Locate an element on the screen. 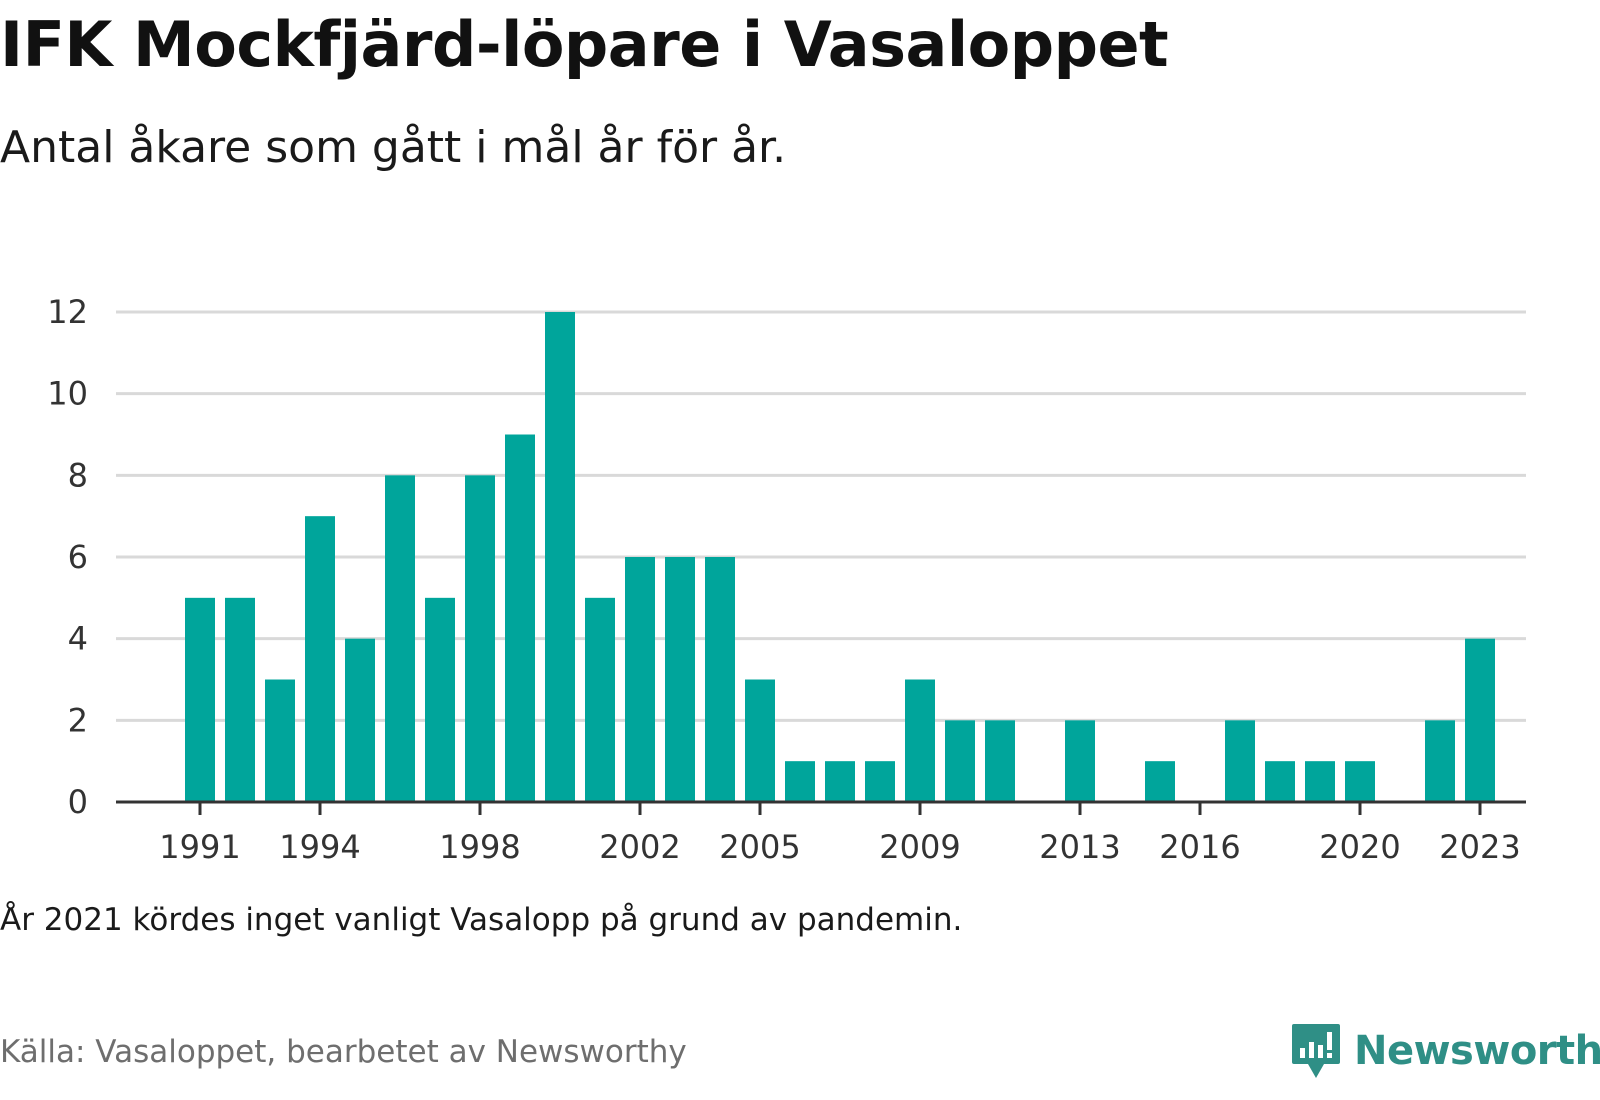 This screenshot has height=1100, width=1600. y-tick-label: 4 is located at coordinates (78, 639).